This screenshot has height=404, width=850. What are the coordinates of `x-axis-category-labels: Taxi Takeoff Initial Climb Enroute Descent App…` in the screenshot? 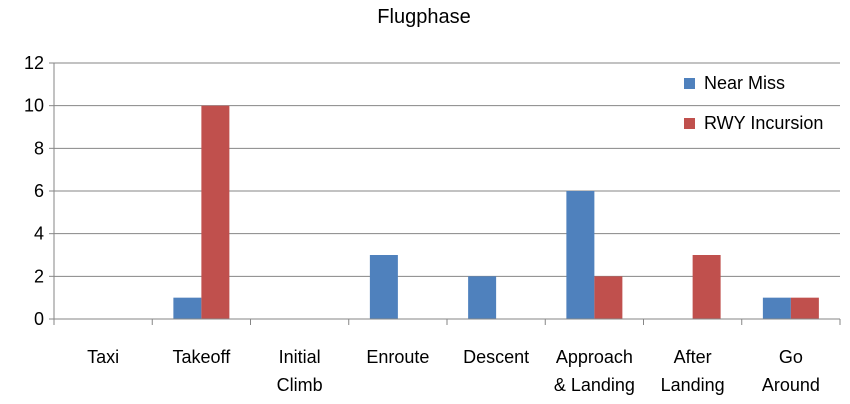 It's located at (453, 371).